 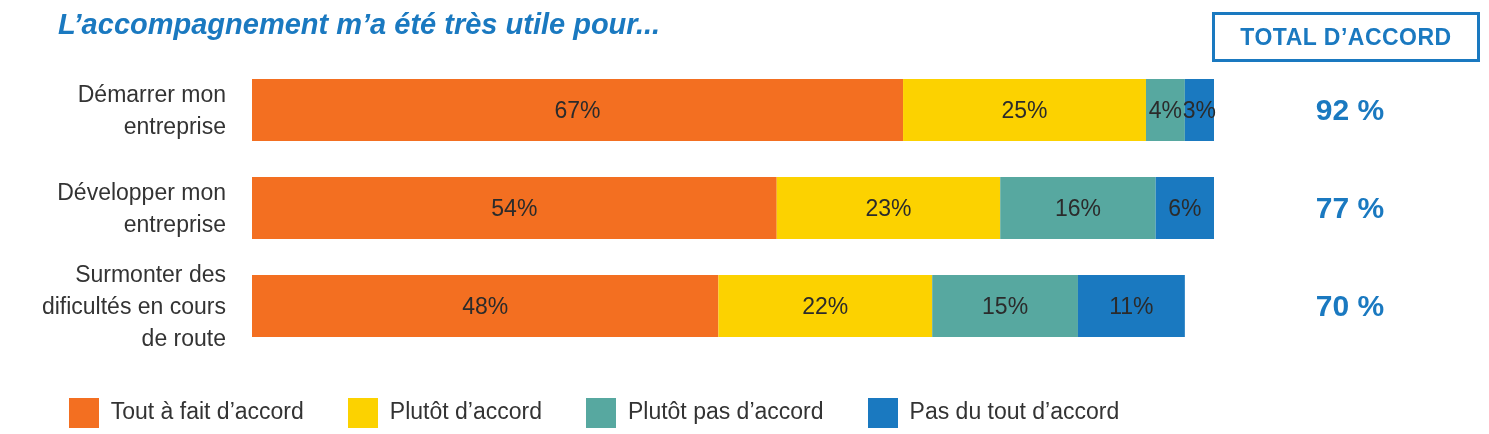 I want to click on data-label: 6%, so click(x=1185, y=208).